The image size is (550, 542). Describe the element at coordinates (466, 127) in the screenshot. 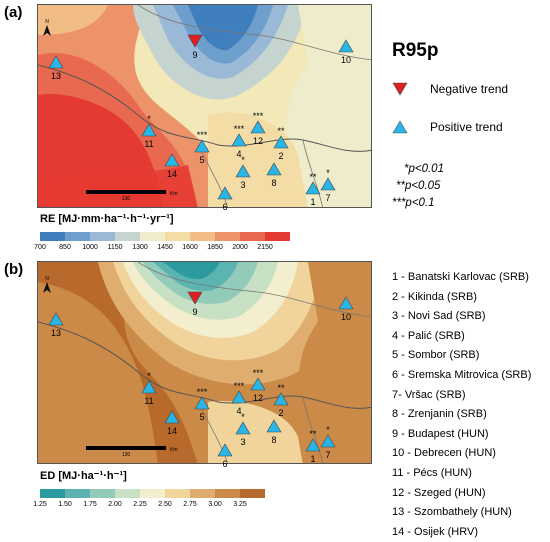

I see `legend-positive-label: Positive trend` at that location.